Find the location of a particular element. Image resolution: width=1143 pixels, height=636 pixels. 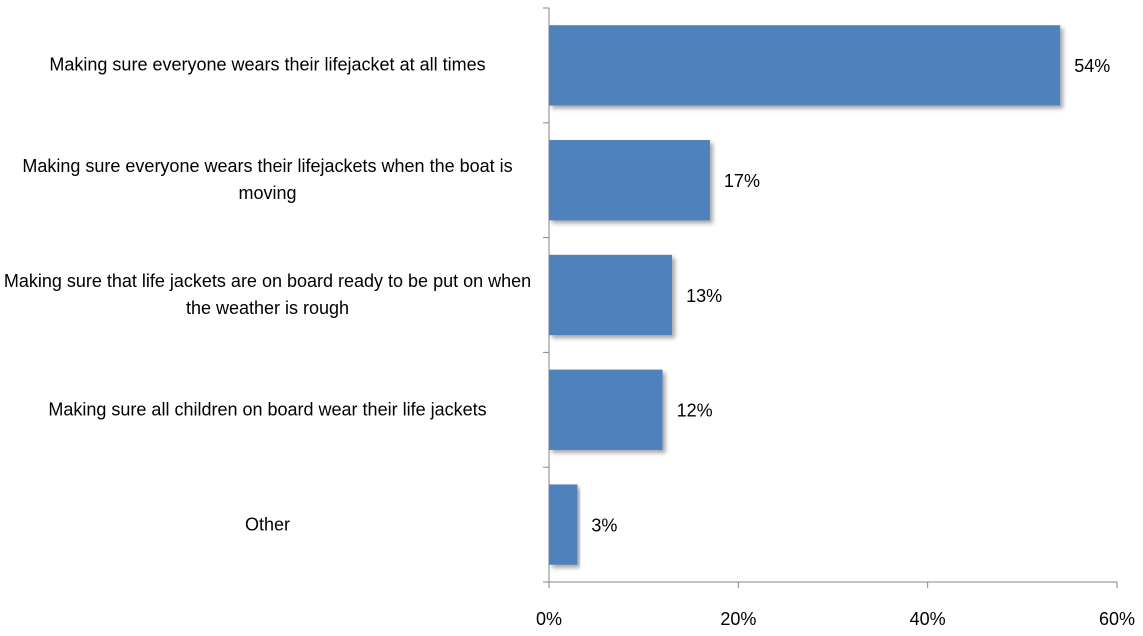

x-tick-label: 60% is located at coordinates (1117, 619).